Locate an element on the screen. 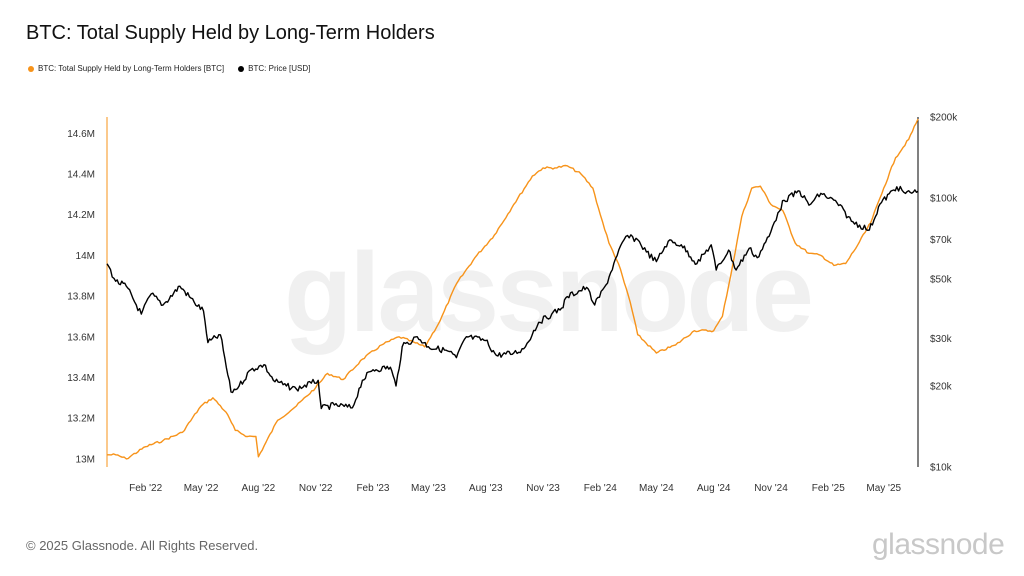  copyright-text: © 2025 Glassnode. All Rights Reserved. is located at coordinates (142, 545).